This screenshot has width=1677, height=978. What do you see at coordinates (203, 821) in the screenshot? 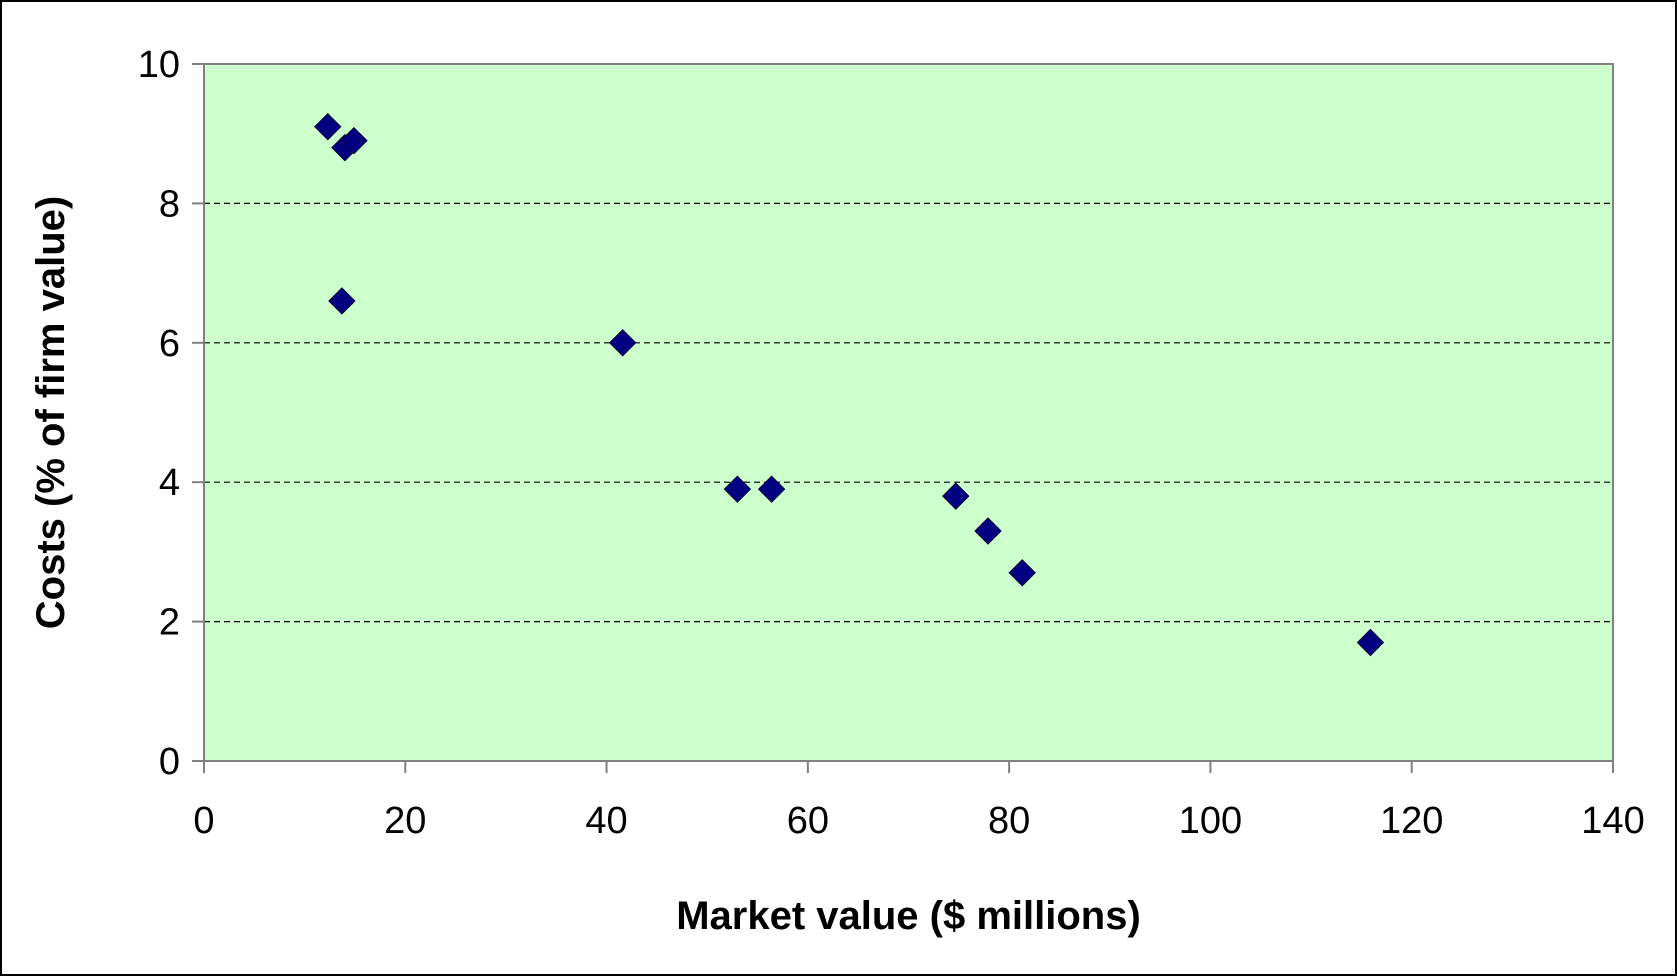
I see `x-tick-label-0: 0` at bounding box center [203, 821].